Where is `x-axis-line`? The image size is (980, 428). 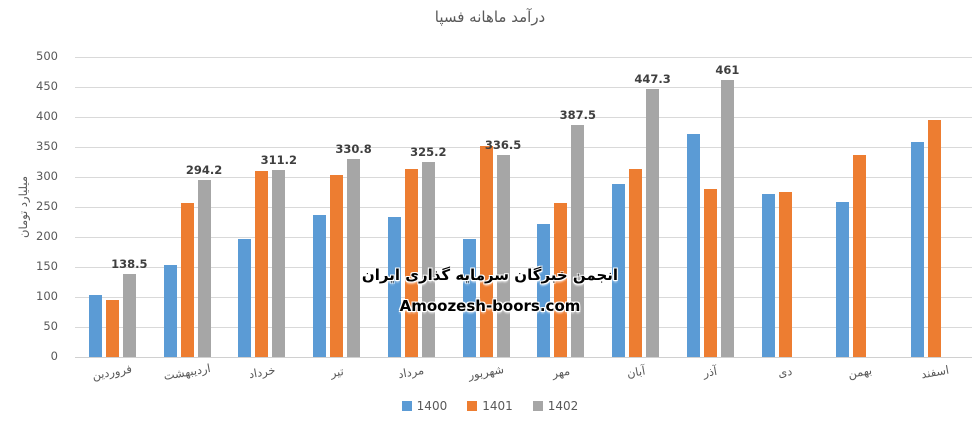
x-axis-line is located at coordinates (523, 357).